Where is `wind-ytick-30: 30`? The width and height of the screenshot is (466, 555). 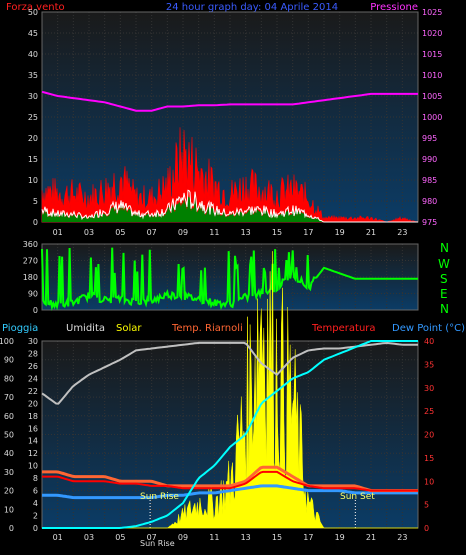
wind-ytick-30: 30 is located at coordinates (33, 96).